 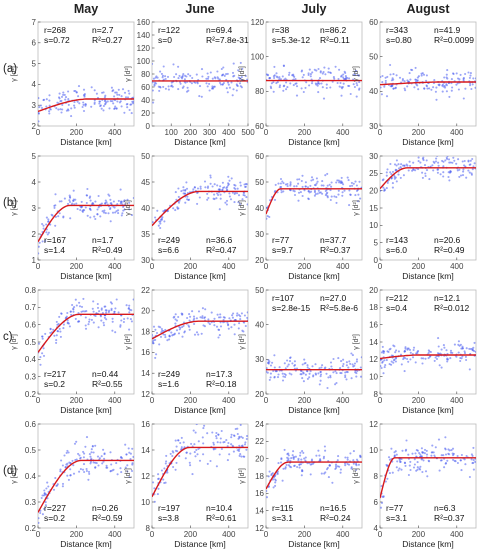 I want to click on y-tick-label: 18, so click(x=259, y=476).